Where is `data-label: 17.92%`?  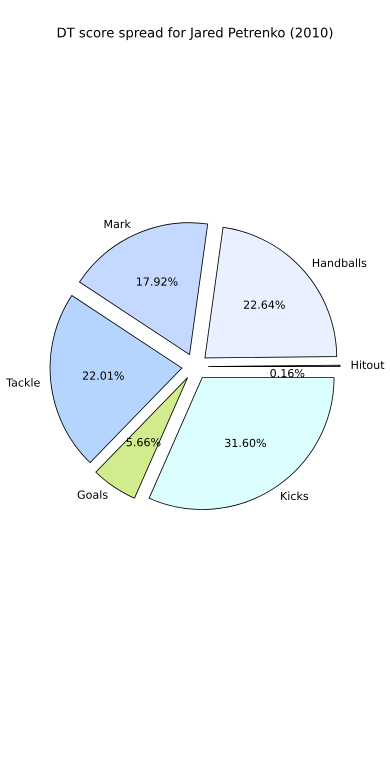
data-label: 17.92% is located at coordinates (157, 281).